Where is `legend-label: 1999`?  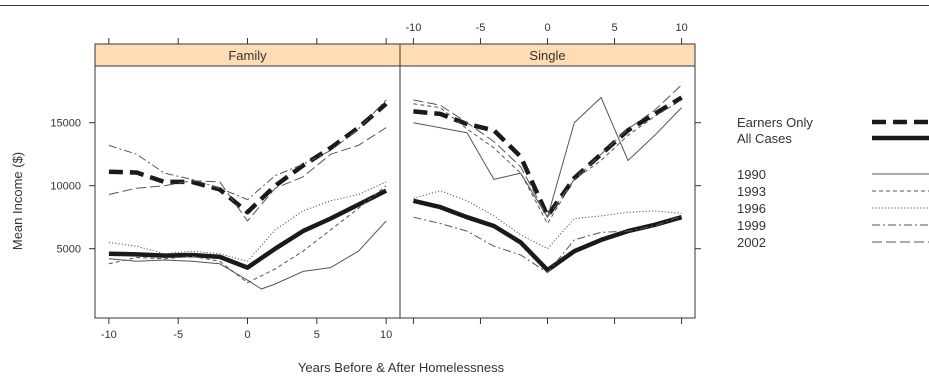
legend-label: 1999 is located at coordinates (751, 225).